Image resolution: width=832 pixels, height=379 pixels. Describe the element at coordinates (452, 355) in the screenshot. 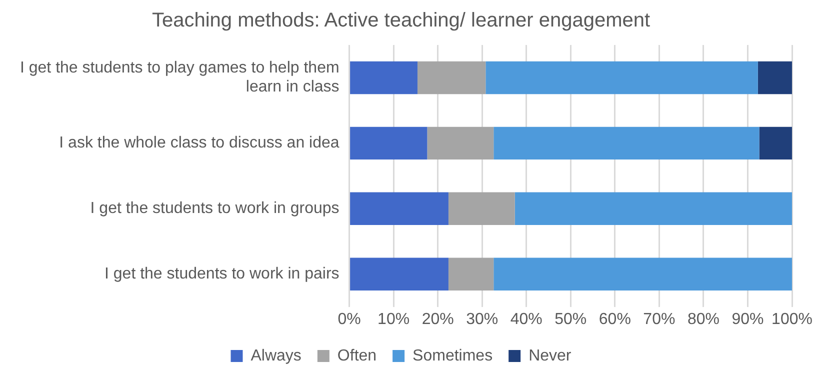

I see `legend-label: Sometimes` at that location.